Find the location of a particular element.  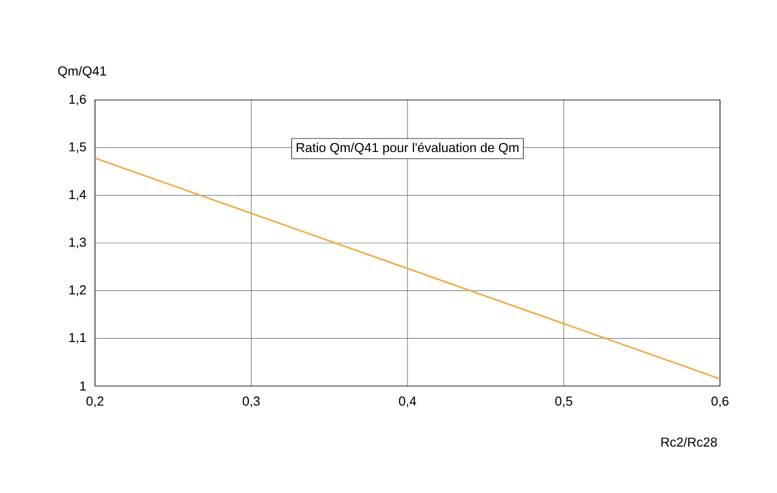

x-axis-title: Rc2/Rc28 is located at coordinates (689, 442).